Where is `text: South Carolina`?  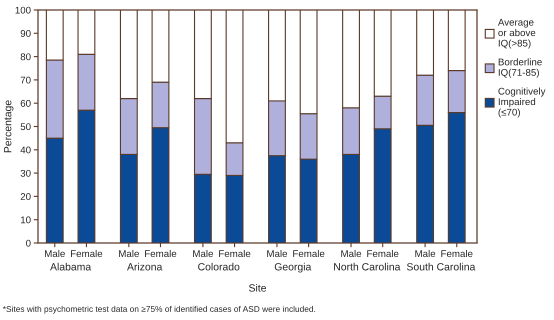
text: South Carolina is located at coordinates (441, 266).